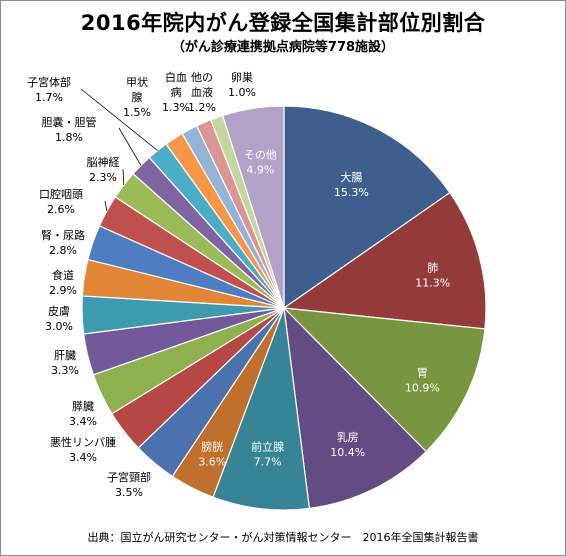 Image resolution: width=566 pixels, height=556 pixels. Describe the element at coordinates (69, 137) in the screenshot. I see `slice-value-label: 1.8%` at that location.